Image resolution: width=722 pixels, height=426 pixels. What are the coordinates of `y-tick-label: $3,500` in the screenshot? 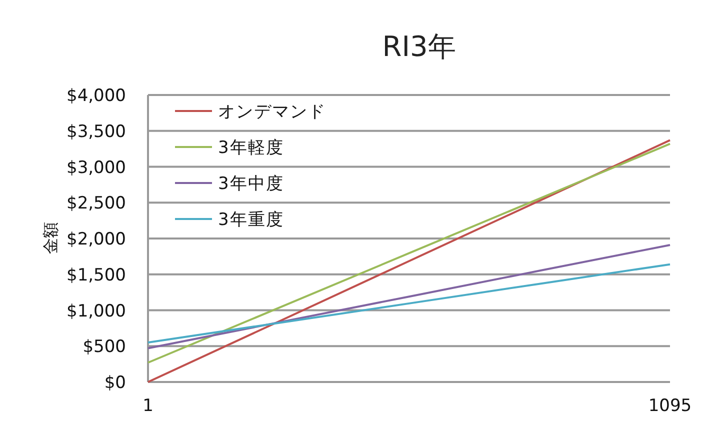 It's located at (96, 132).